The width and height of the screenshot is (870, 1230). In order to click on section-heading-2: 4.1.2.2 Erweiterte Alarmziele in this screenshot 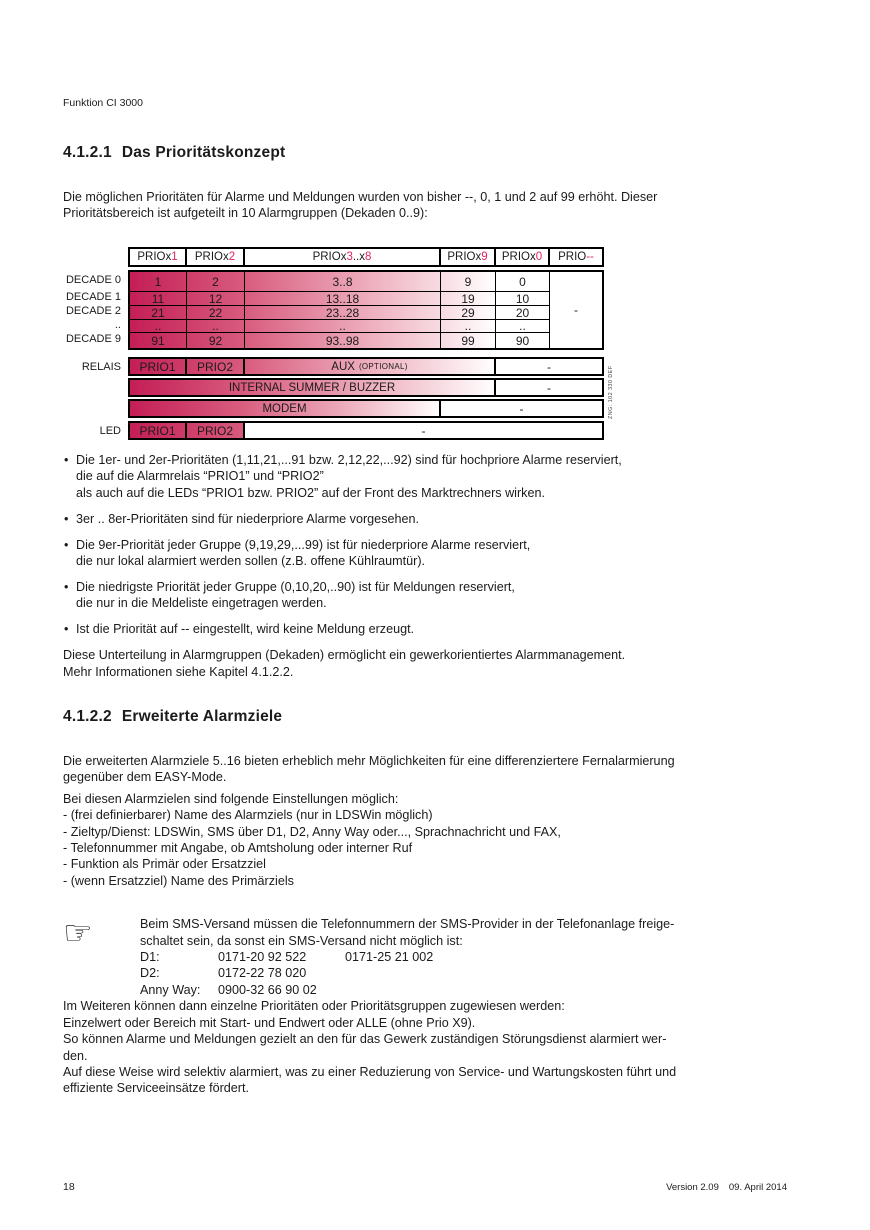, I will do `click(172, 717)`.